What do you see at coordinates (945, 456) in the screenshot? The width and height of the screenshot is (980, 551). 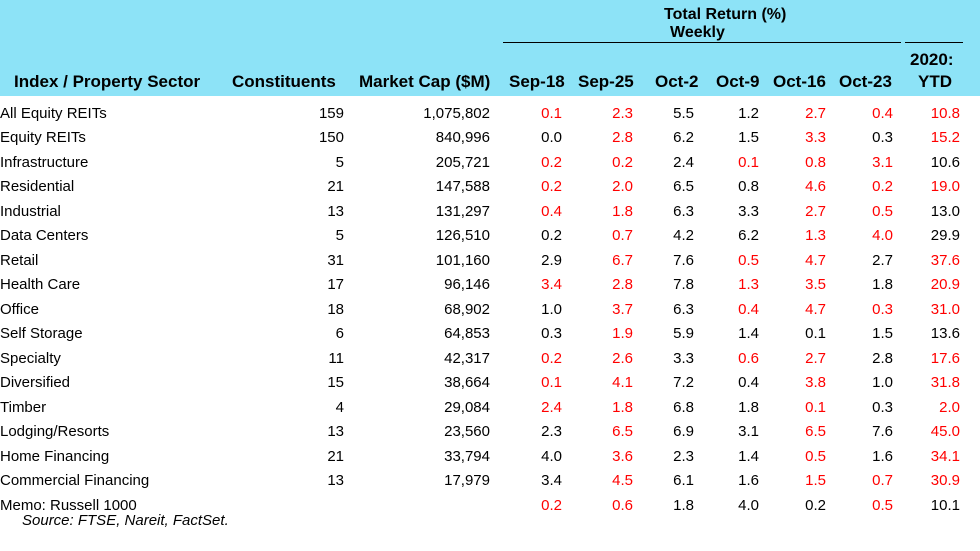 I see `ytd-return-cell: 34.1` at bounding box center [945, 456].